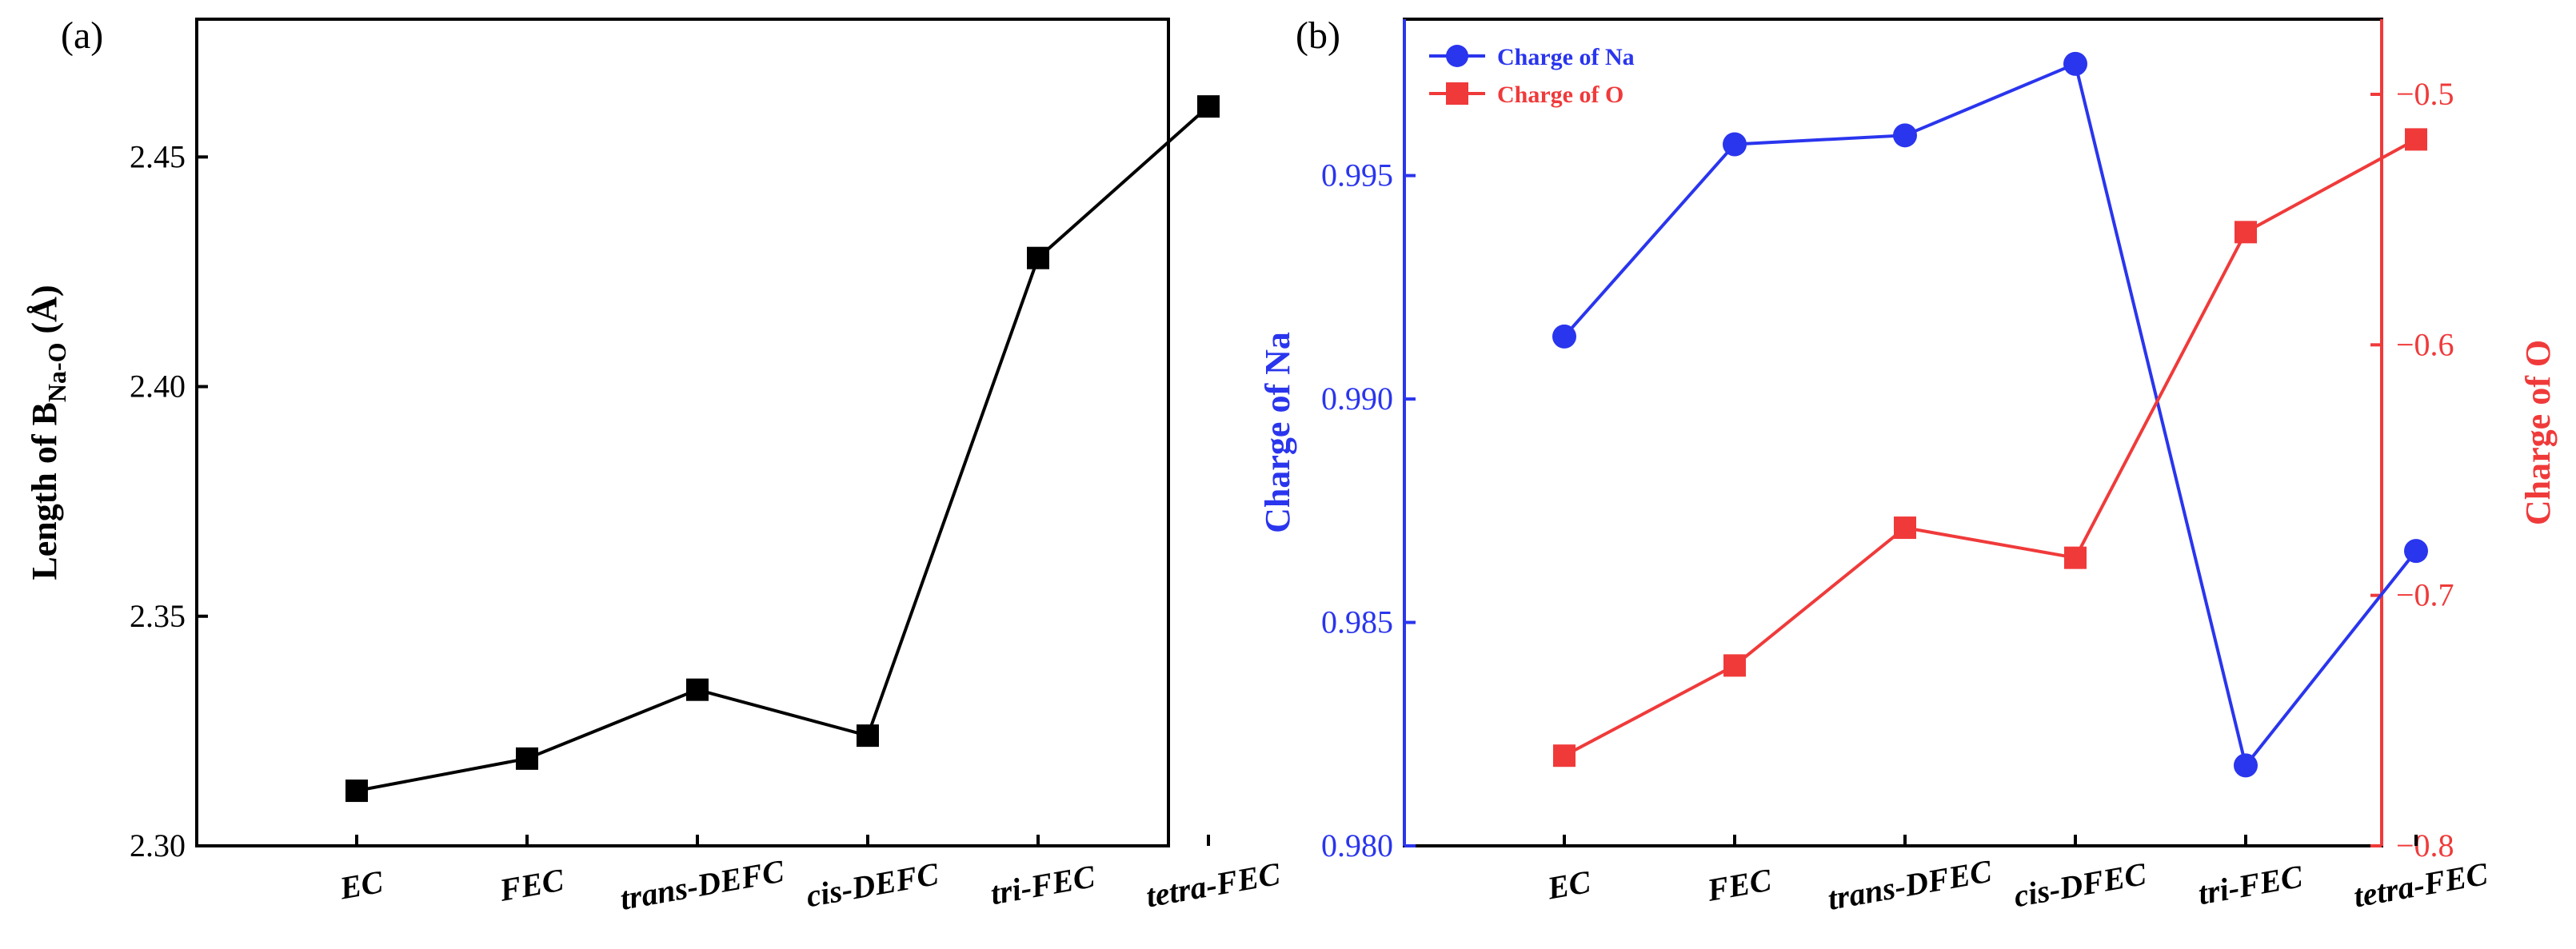  I want to click on legend-label-charge-o: Charge of O, so click(1560, 95).